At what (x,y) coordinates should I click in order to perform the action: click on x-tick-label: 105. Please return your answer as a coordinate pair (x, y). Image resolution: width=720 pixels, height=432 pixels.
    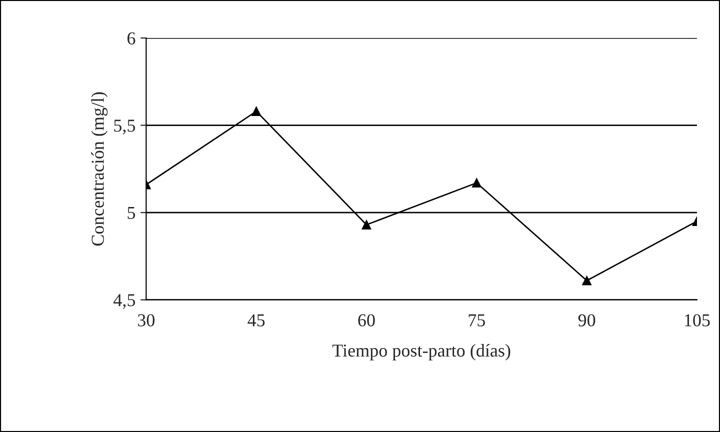
    Looking at the image, I should click on (697, 320).